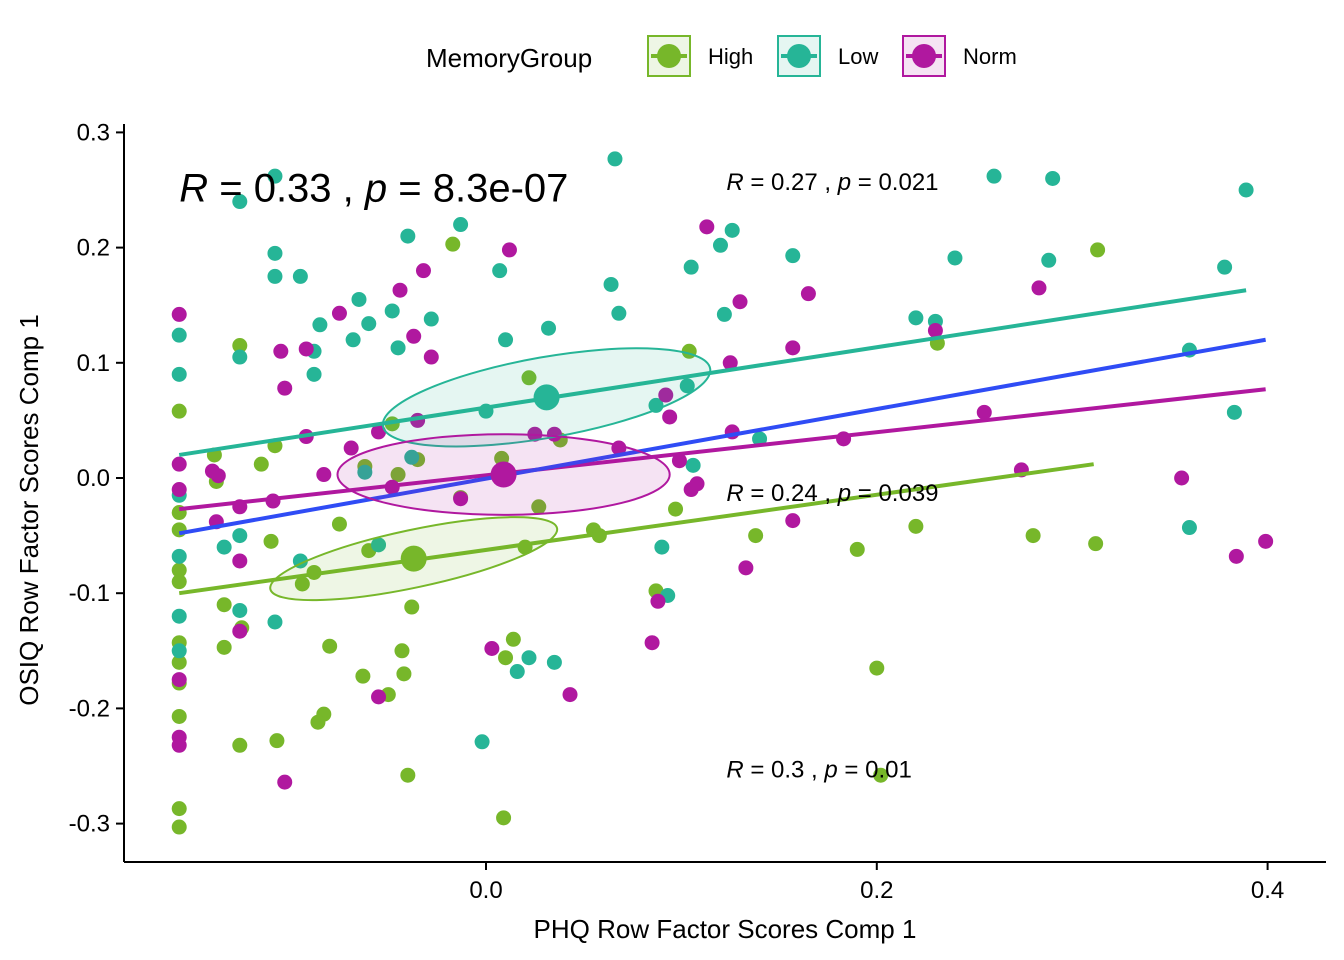  Describe the element at coordinates (373, 189) in the screenshot. I see `stat-label-overall: R = 0.33 , p = 8.3e-07` at that location.